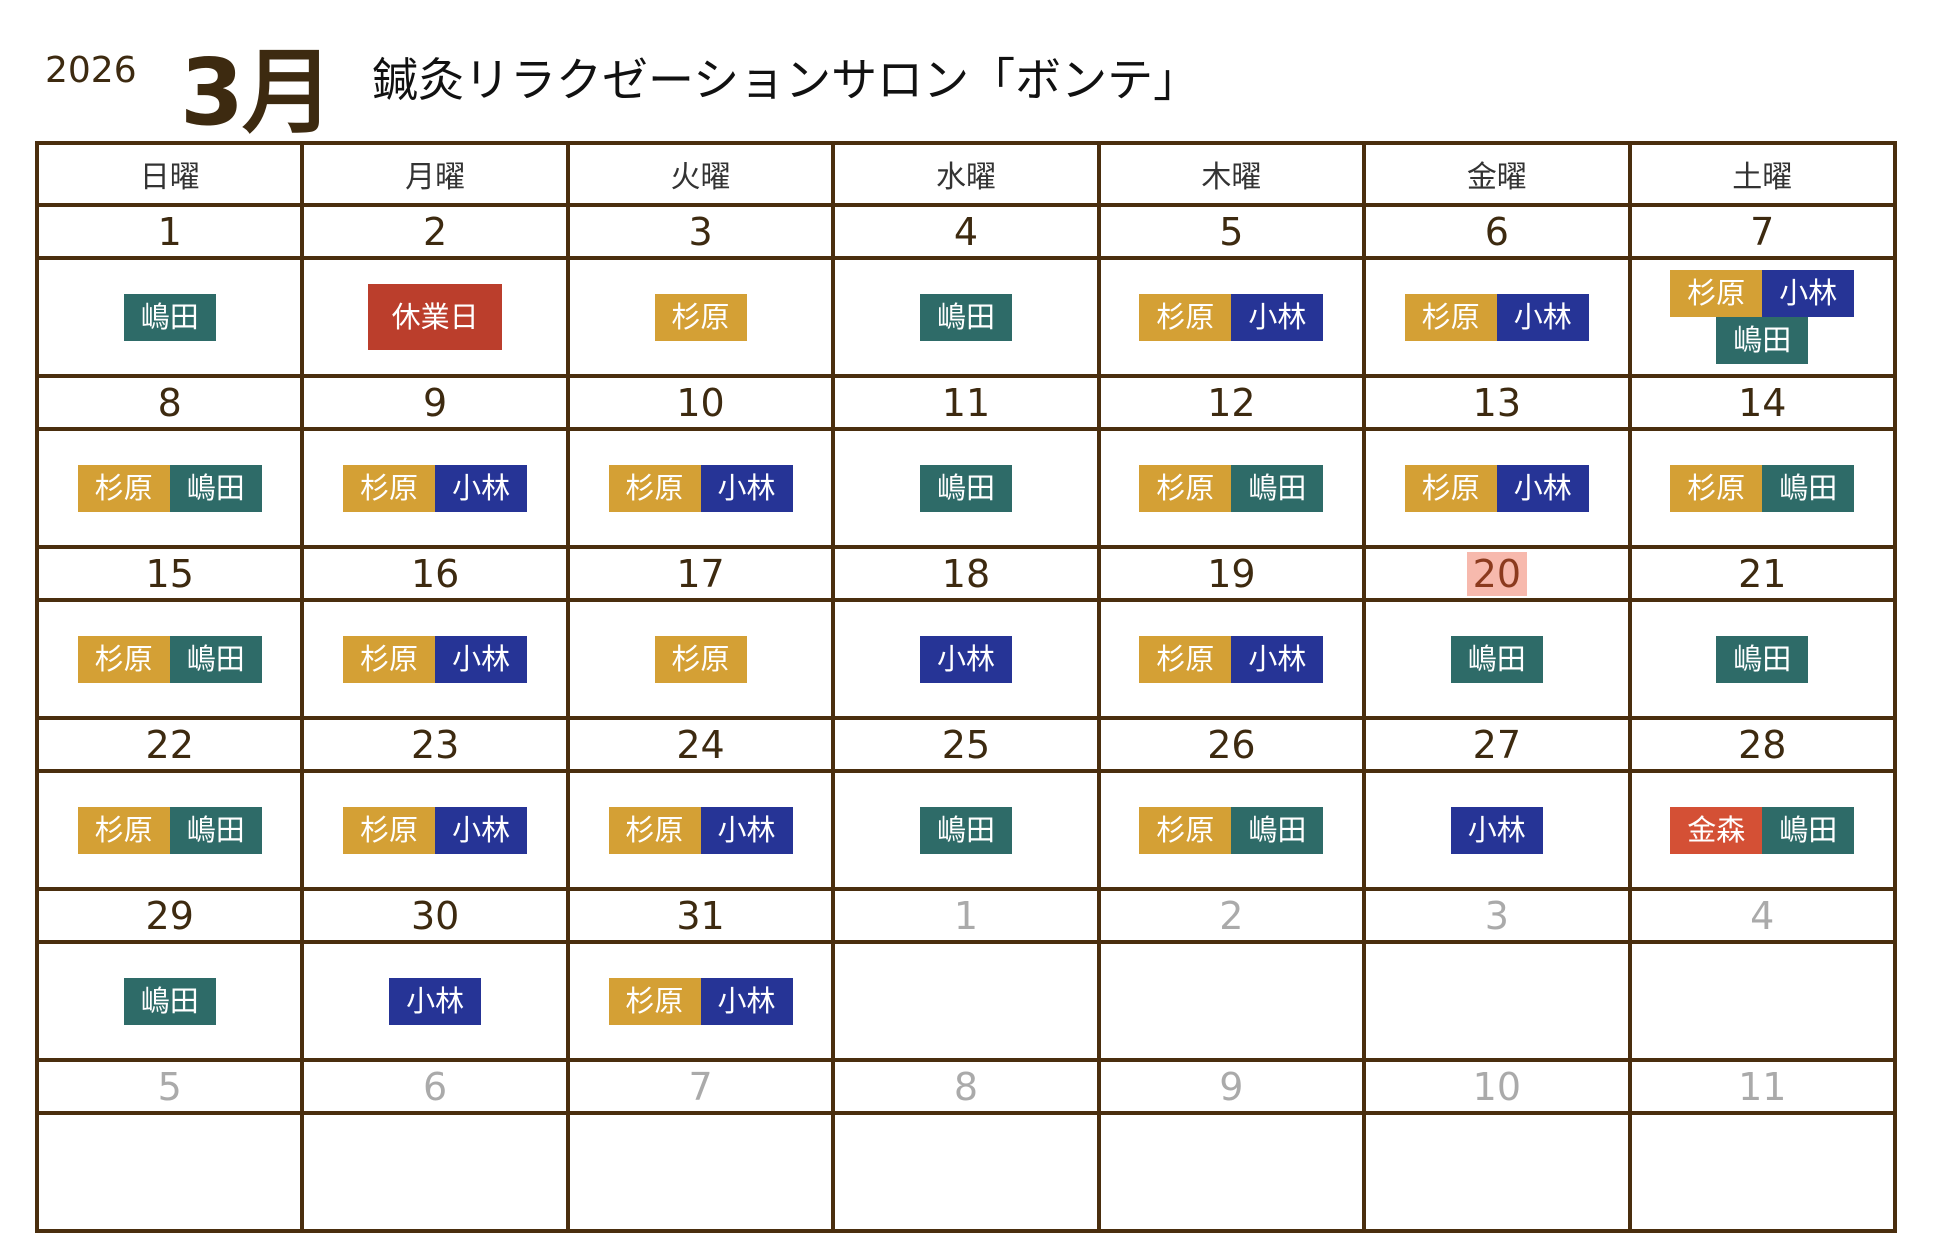 The height and width of the screenshot is (1248, 1950). I want to click on day-number-cell: 16, so click(435, 573).